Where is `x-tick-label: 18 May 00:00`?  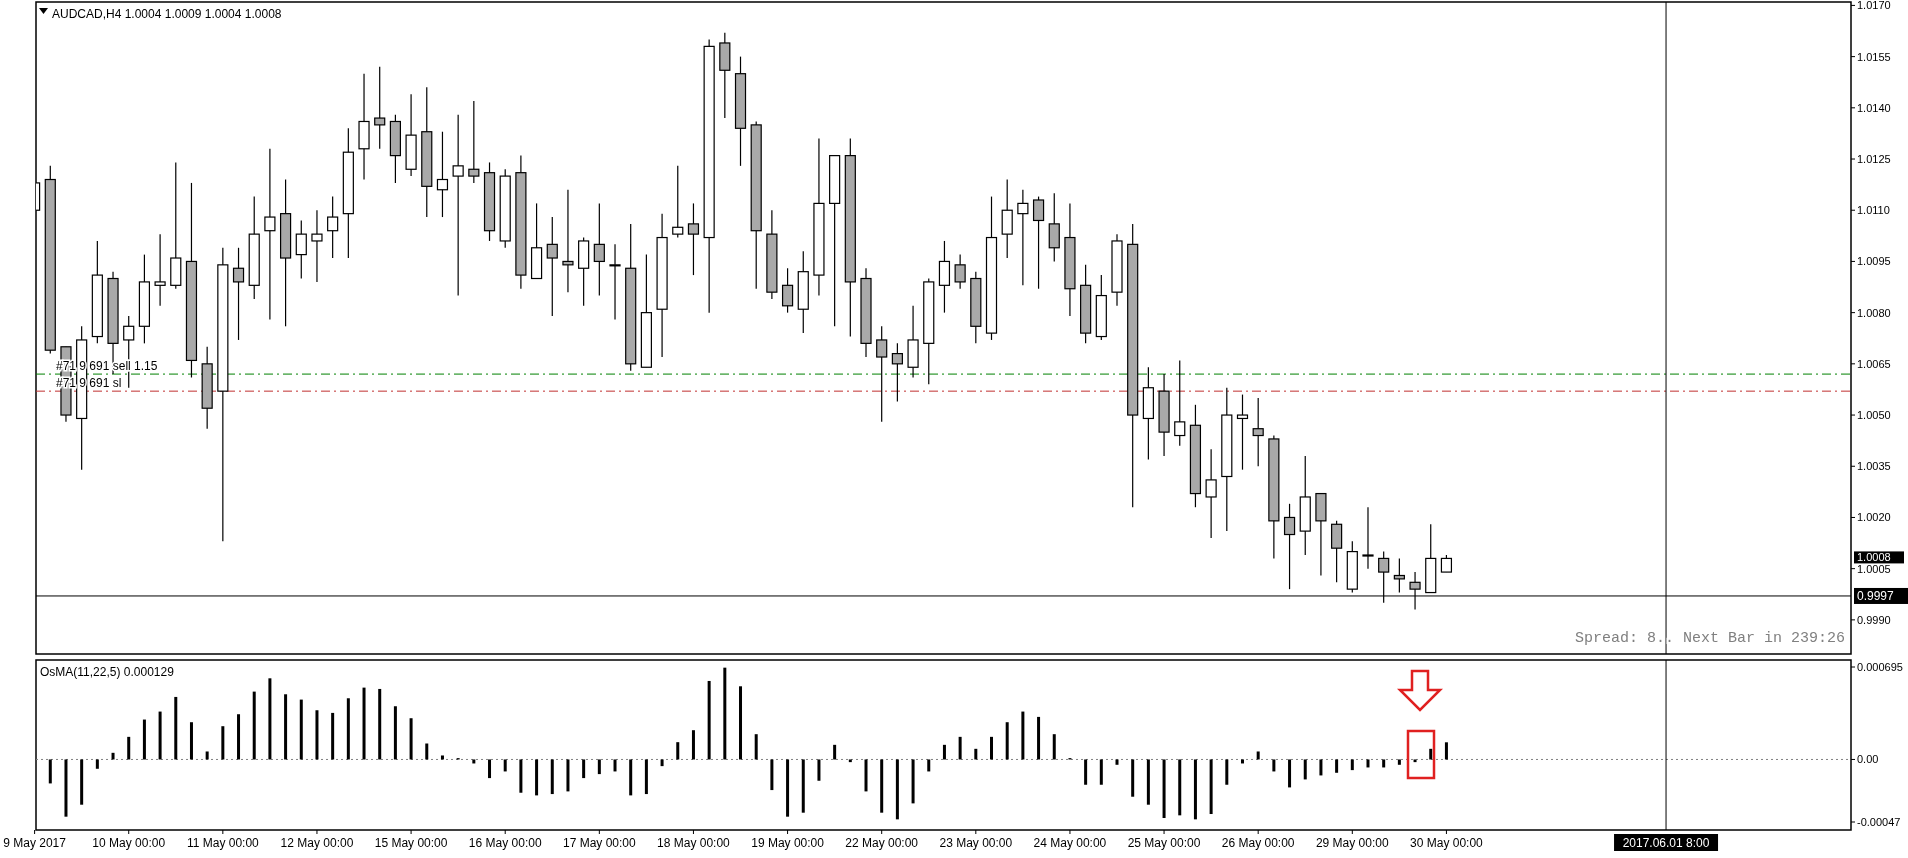 x-tick-label: 18 May 00:00 is located at coordinates (694, 843).